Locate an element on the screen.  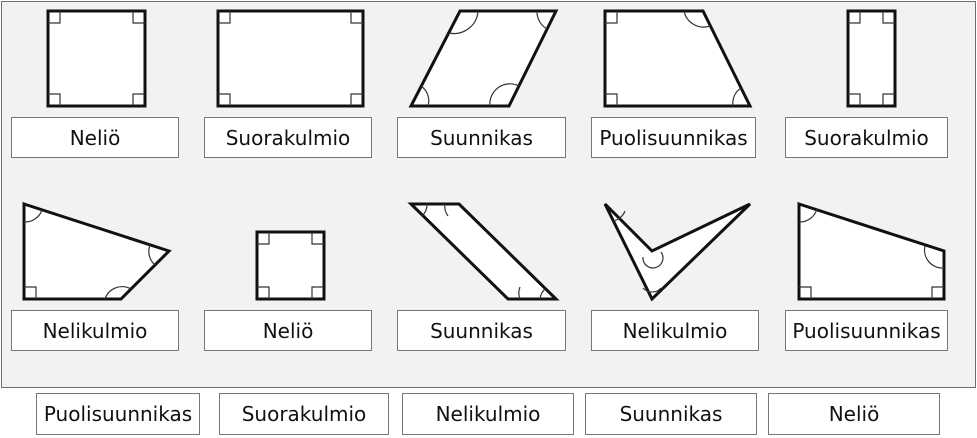
tray-label-text: Puolisuunnikas is located at coordinates (118, 414).